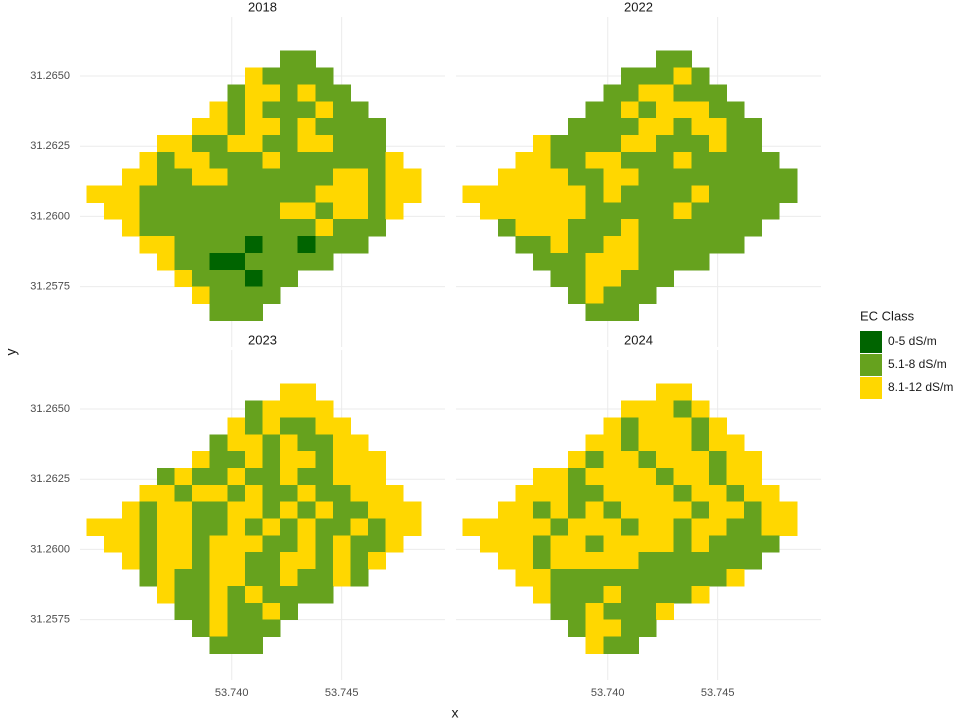  I want to click on y-tick-label: 31.2650, so click(50, 76).